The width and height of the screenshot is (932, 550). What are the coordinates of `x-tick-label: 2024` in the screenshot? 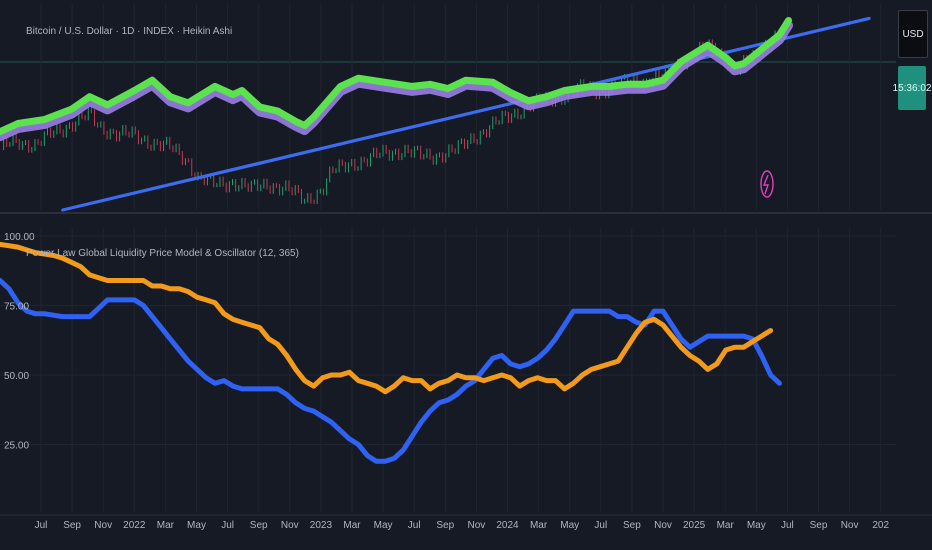 It's located at (507, 525).